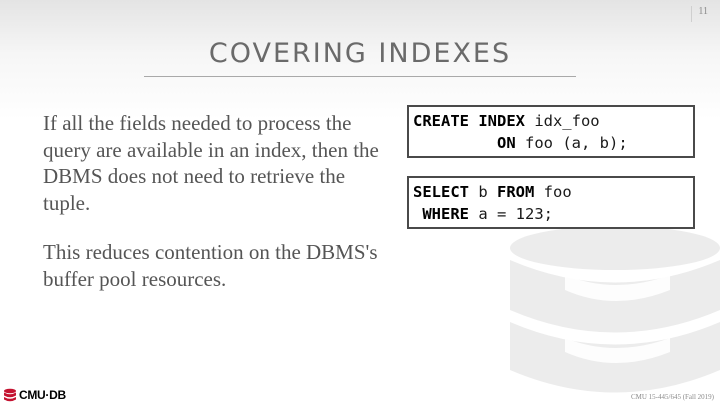 The image size is (720, 405). Describe the element at coordinates (511, 214) in the screenshot. I see `code-text: a = 123;` at that location.